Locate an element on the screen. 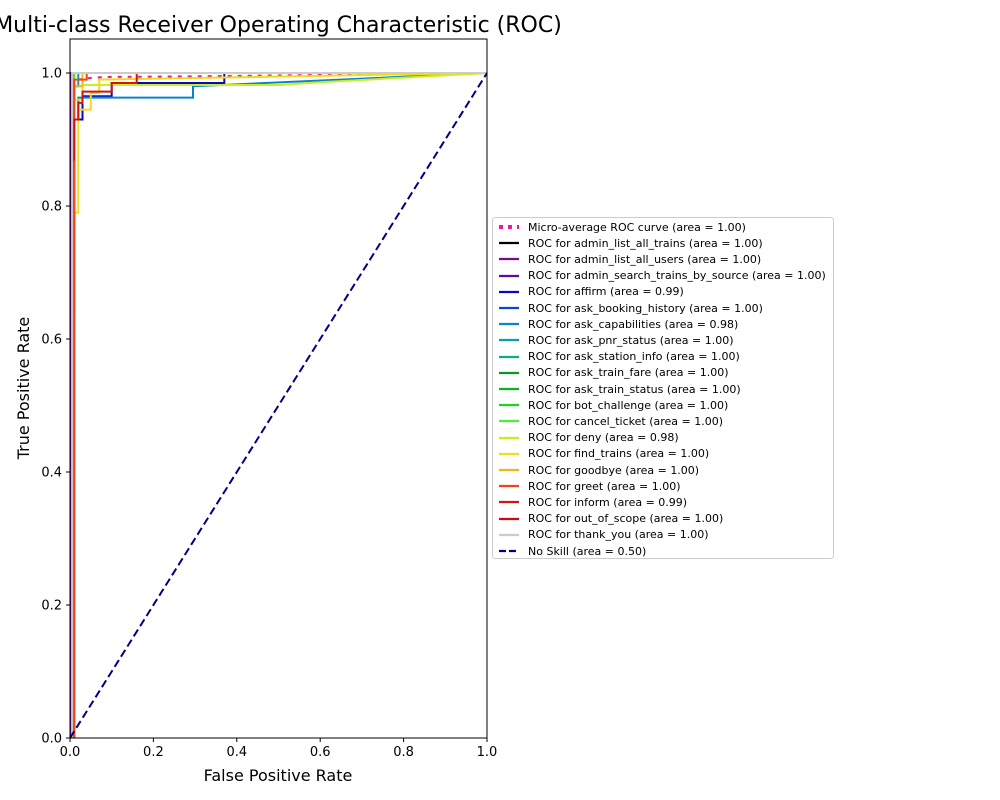  legend-label: ROC for ask_station_info (area = 1.00) is located at coordinates (634, 357).